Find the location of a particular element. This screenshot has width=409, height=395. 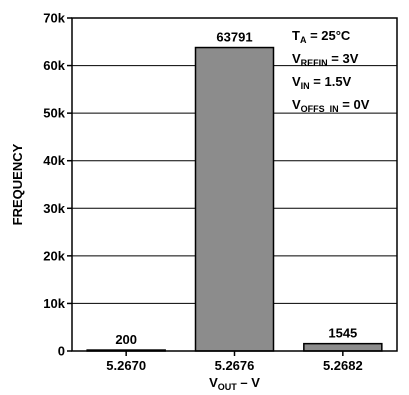

y-axis-label: FREQUENCY is located at coordinates (17, 184).